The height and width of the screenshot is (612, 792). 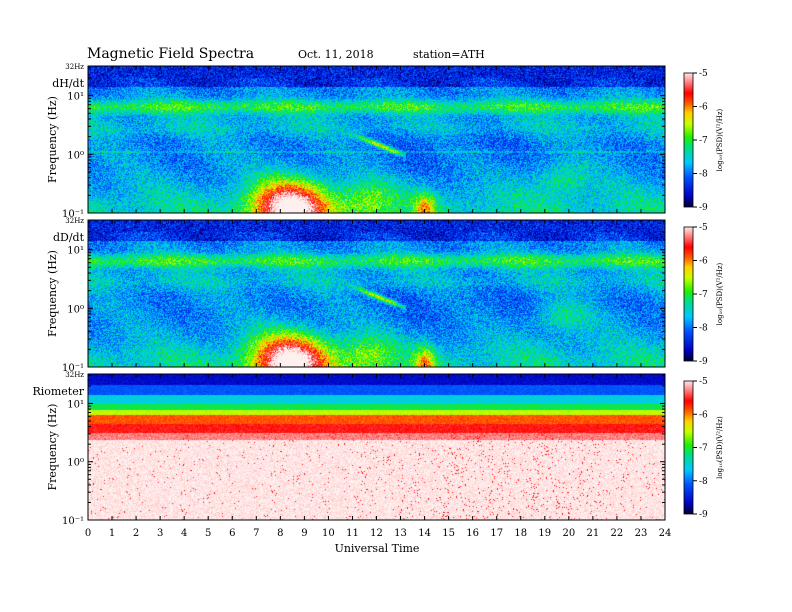 What do you see at coordinates (400, 533) in the screenshot?
I see `x-tick-label: 13` at bounding box center [400, 533].